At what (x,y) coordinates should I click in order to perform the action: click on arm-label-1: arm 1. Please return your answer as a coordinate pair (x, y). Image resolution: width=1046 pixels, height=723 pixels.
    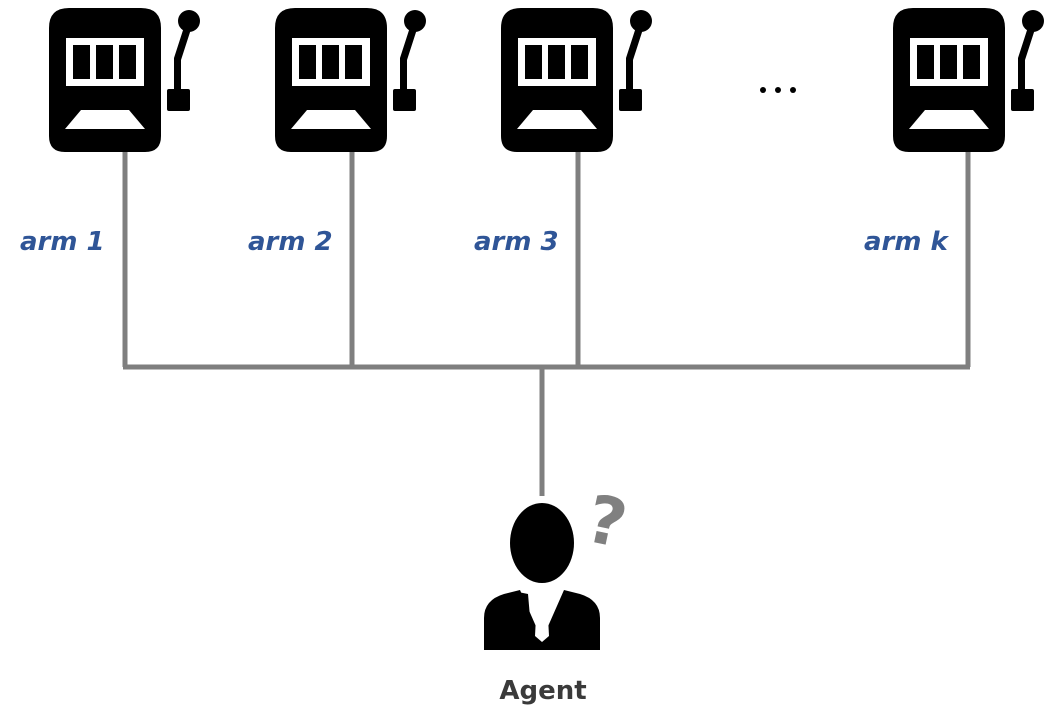
    Looking at the image, I should click on (62, 242).